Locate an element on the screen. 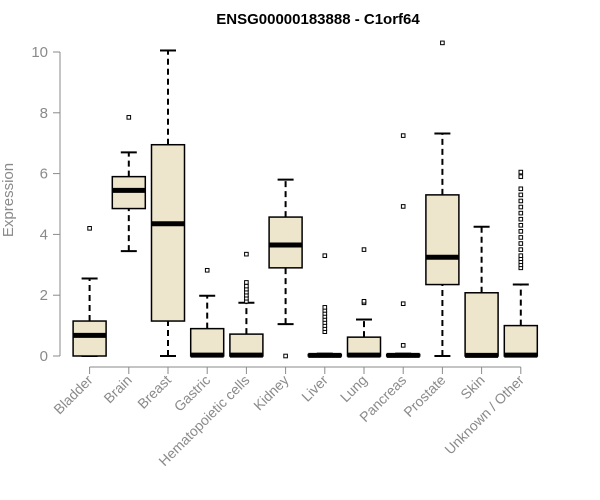  box-unknown-other is located at coordinates (521, 263).